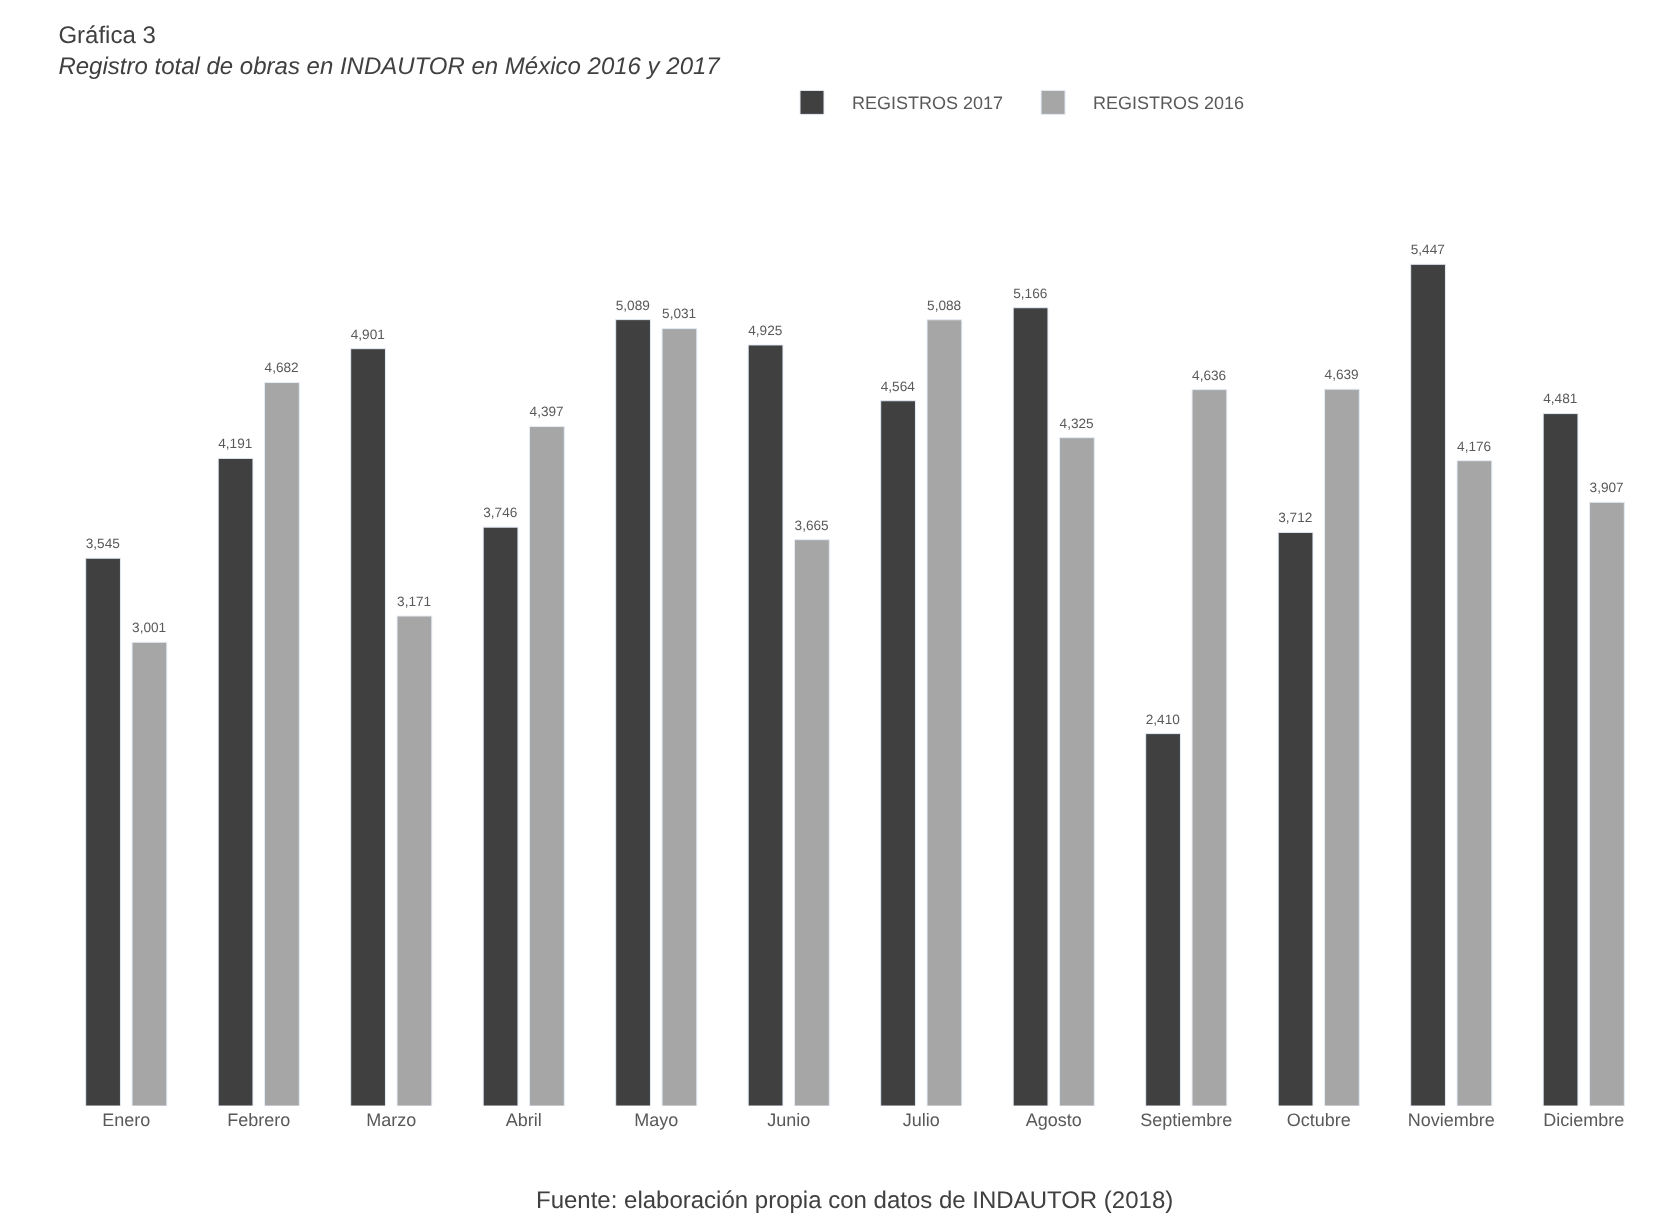 The width and height of the screenshot is (1670, 1226). What do you see at coordinates (855, 1200) in the screenshot?
I see `source-note: Fuente: elaboración propia con datos de INDAUTOR (2018)` at bounding box center [855, 1200].